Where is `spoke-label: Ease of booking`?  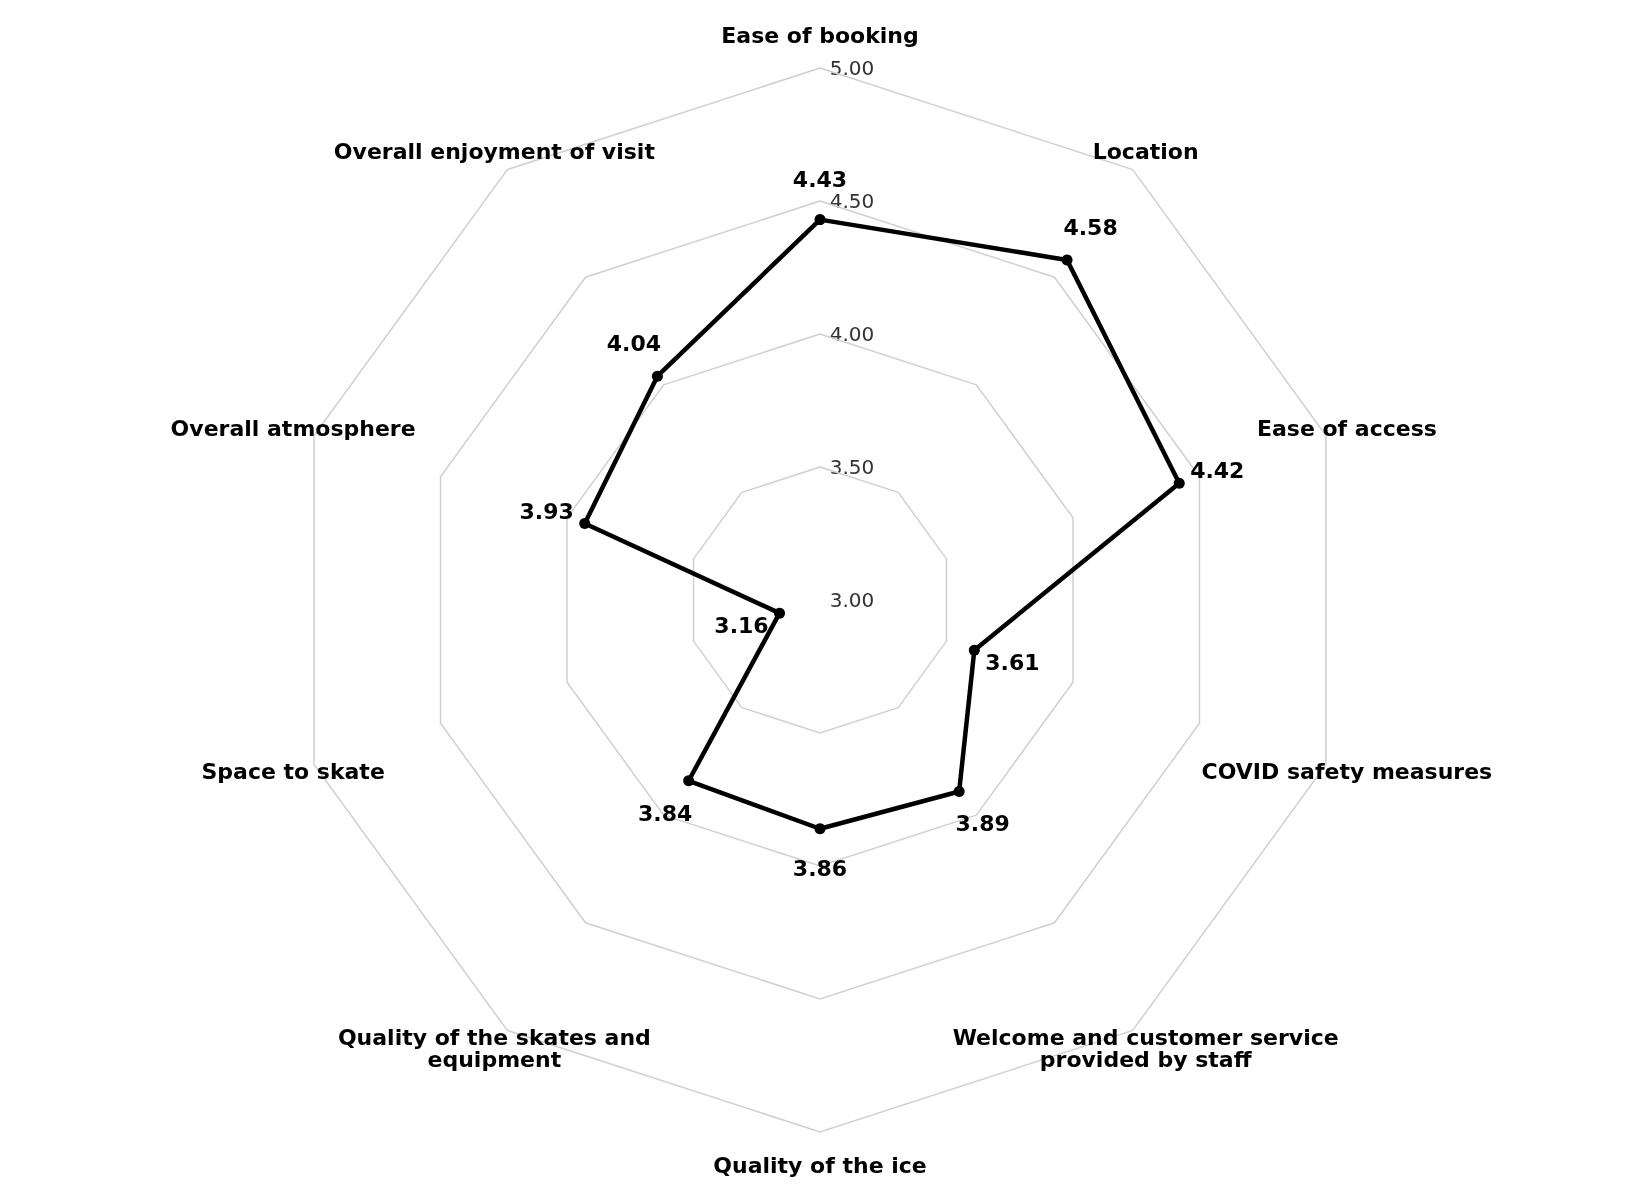 spoke-label: Ease of booking is located at coordinates (820, 35).